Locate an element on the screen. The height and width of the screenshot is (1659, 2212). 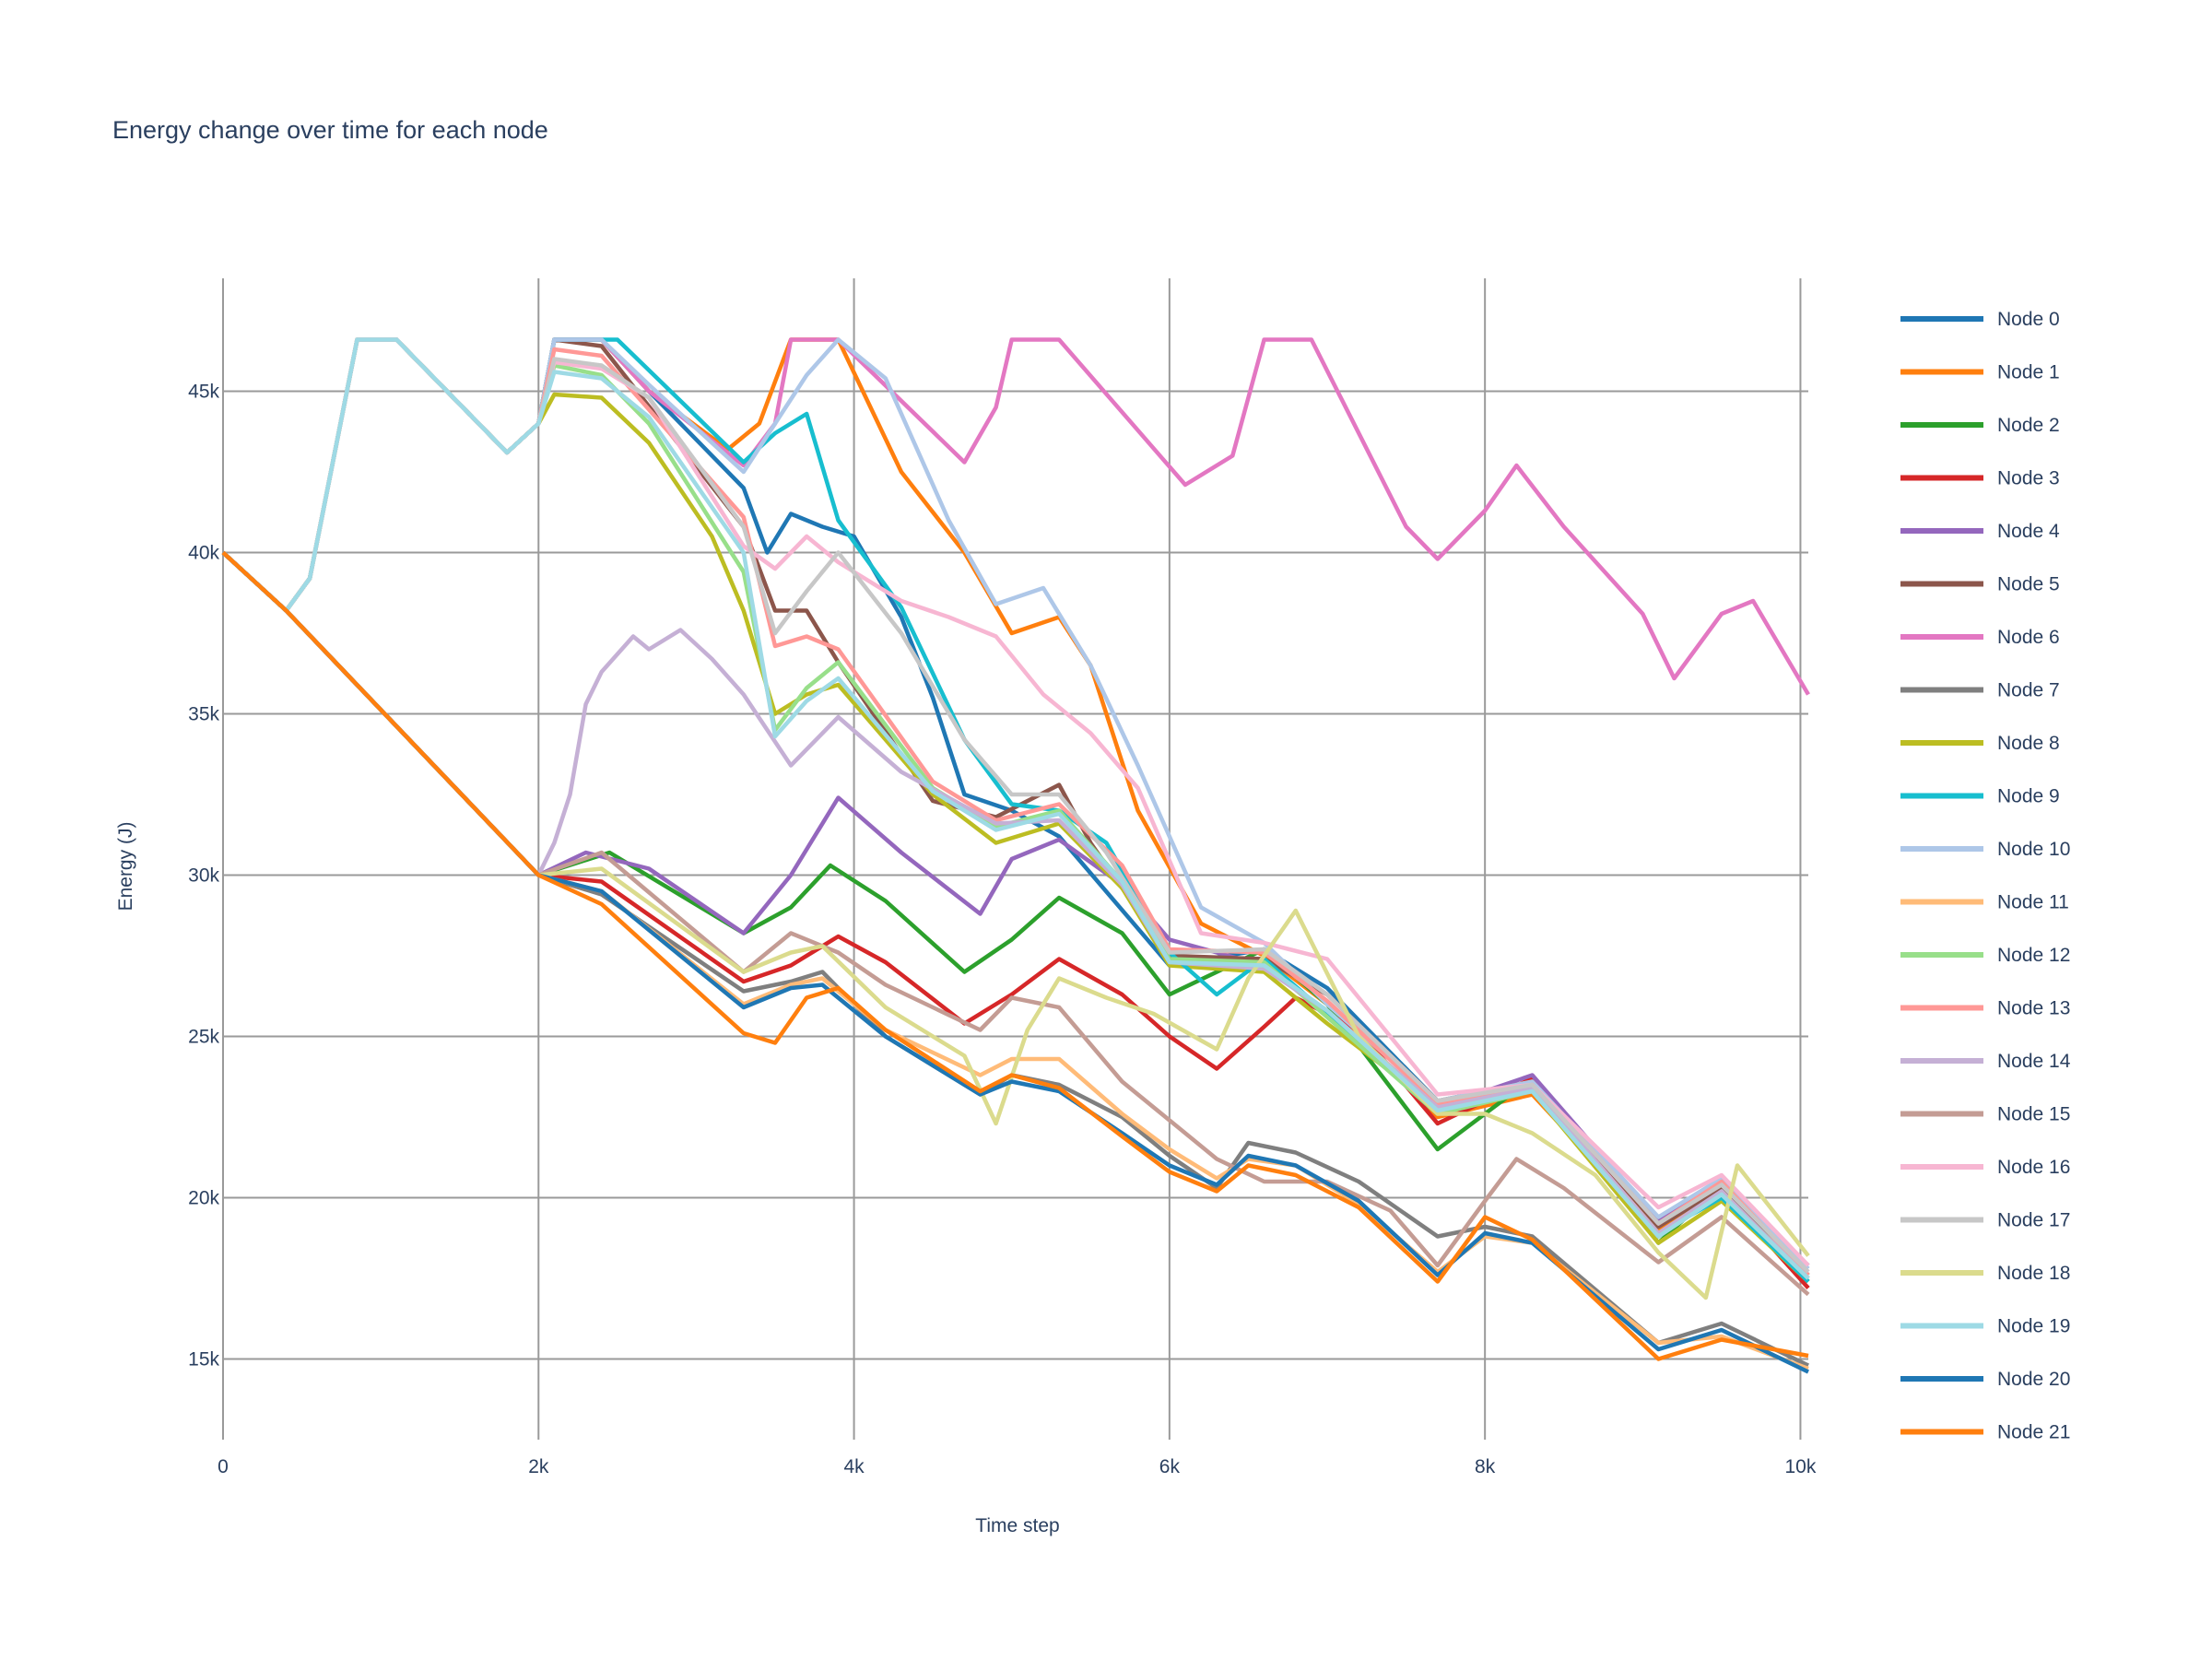
legend-item-node-9: Node 9 is located at coordinates (1980, 796).